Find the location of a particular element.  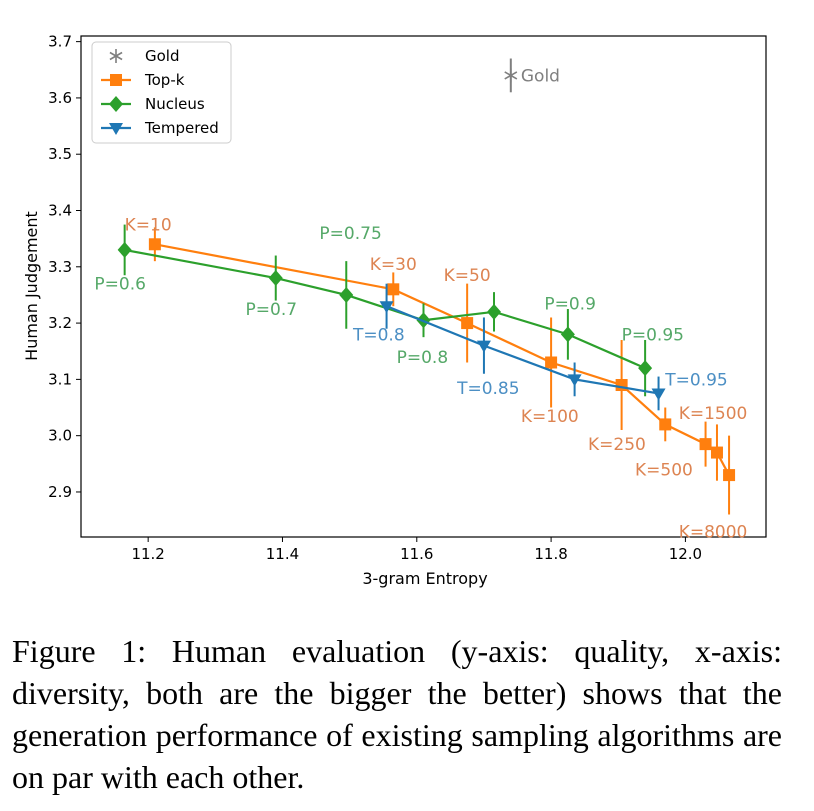

series-tempered is located at coordinates (522, 347).